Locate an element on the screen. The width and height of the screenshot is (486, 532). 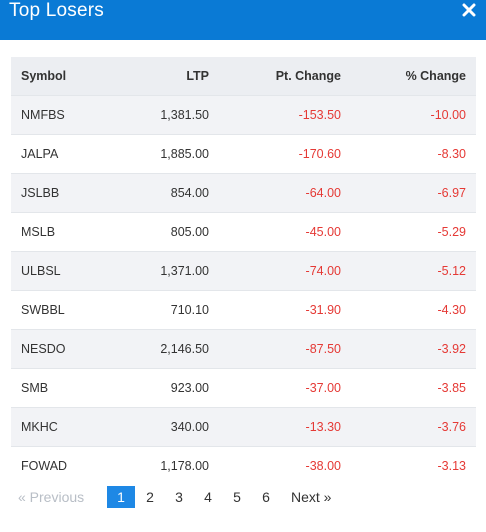
column-header-pct-change: % Change is located at coordinates (435, 75).